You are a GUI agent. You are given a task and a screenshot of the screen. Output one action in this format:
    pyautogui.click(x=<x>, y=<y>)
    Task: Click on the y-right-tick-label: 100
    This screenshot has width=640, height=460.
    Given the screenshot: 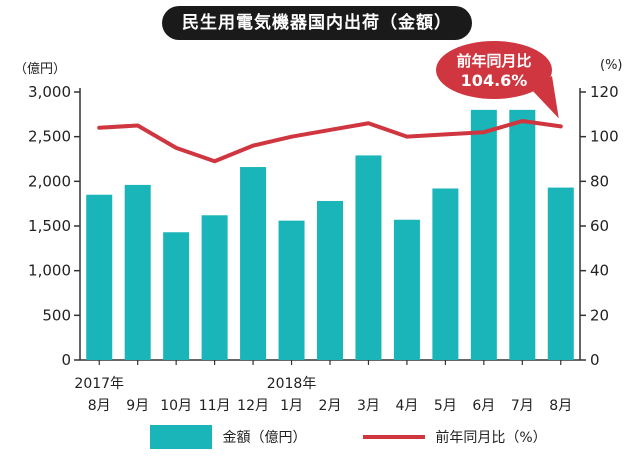 What is the action you would take?
    pyautogui.click(x=604, y=137)
    